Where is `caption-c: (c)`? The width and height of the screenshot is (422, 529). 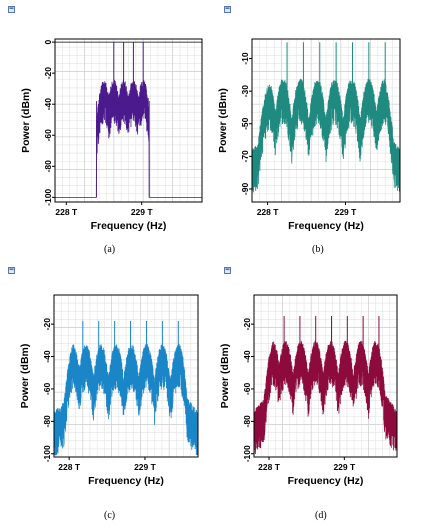 caption-c: (c) is located at coordinates (110, 515).